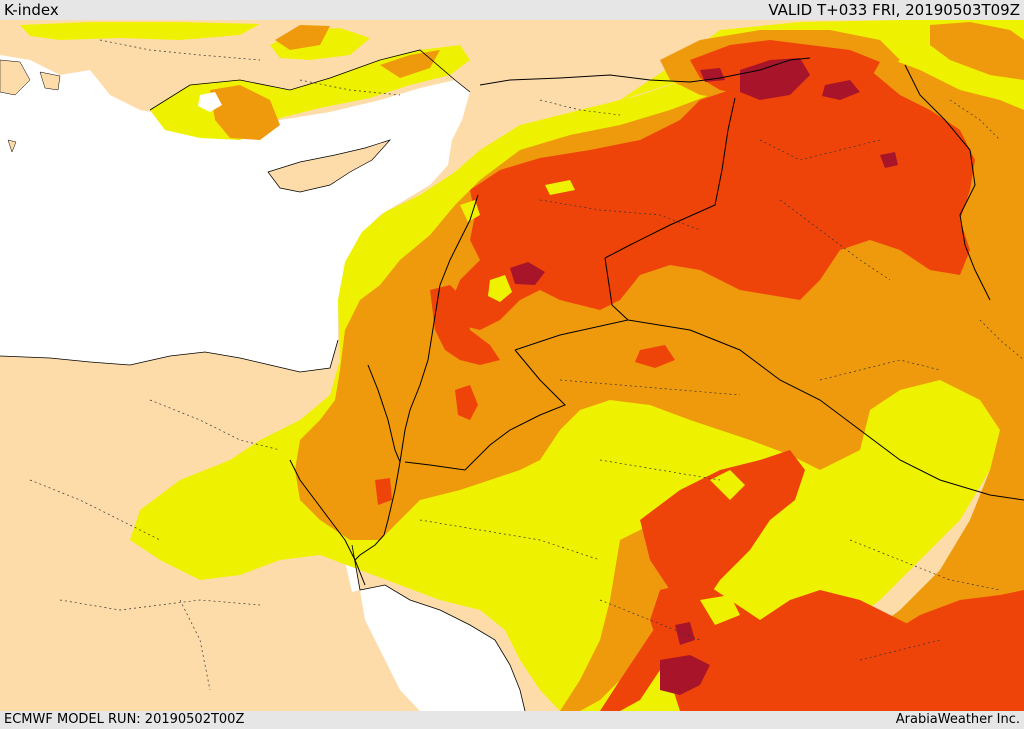 The height and width of the screenshot is (729, 1024). Describe the element at coordinates (329, 166) in the screenshot. I see `cyprus-island` at that location.